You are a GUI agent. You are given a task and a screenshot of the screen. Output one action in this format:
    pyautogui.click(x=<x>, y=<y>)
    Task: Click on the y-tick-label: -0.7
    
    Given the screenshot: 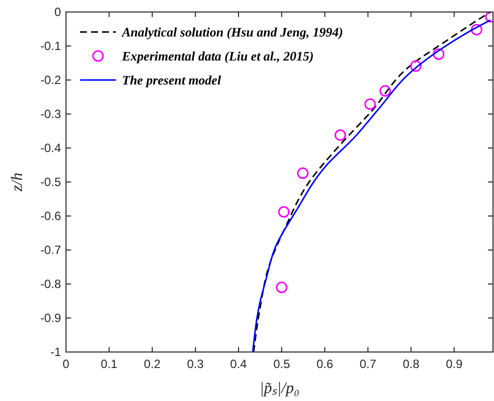 What is the action you would take?
    pyautogui.click(x=51, y=250)
    